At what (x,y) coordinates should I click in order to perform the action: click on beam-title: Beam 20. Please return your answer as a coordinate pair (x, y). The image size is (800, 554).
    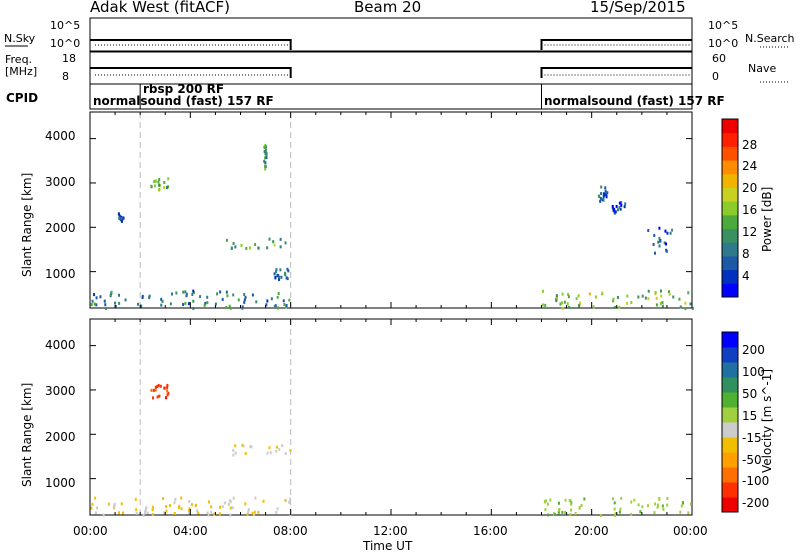
    Looking at the image, I should click on (388, 8).